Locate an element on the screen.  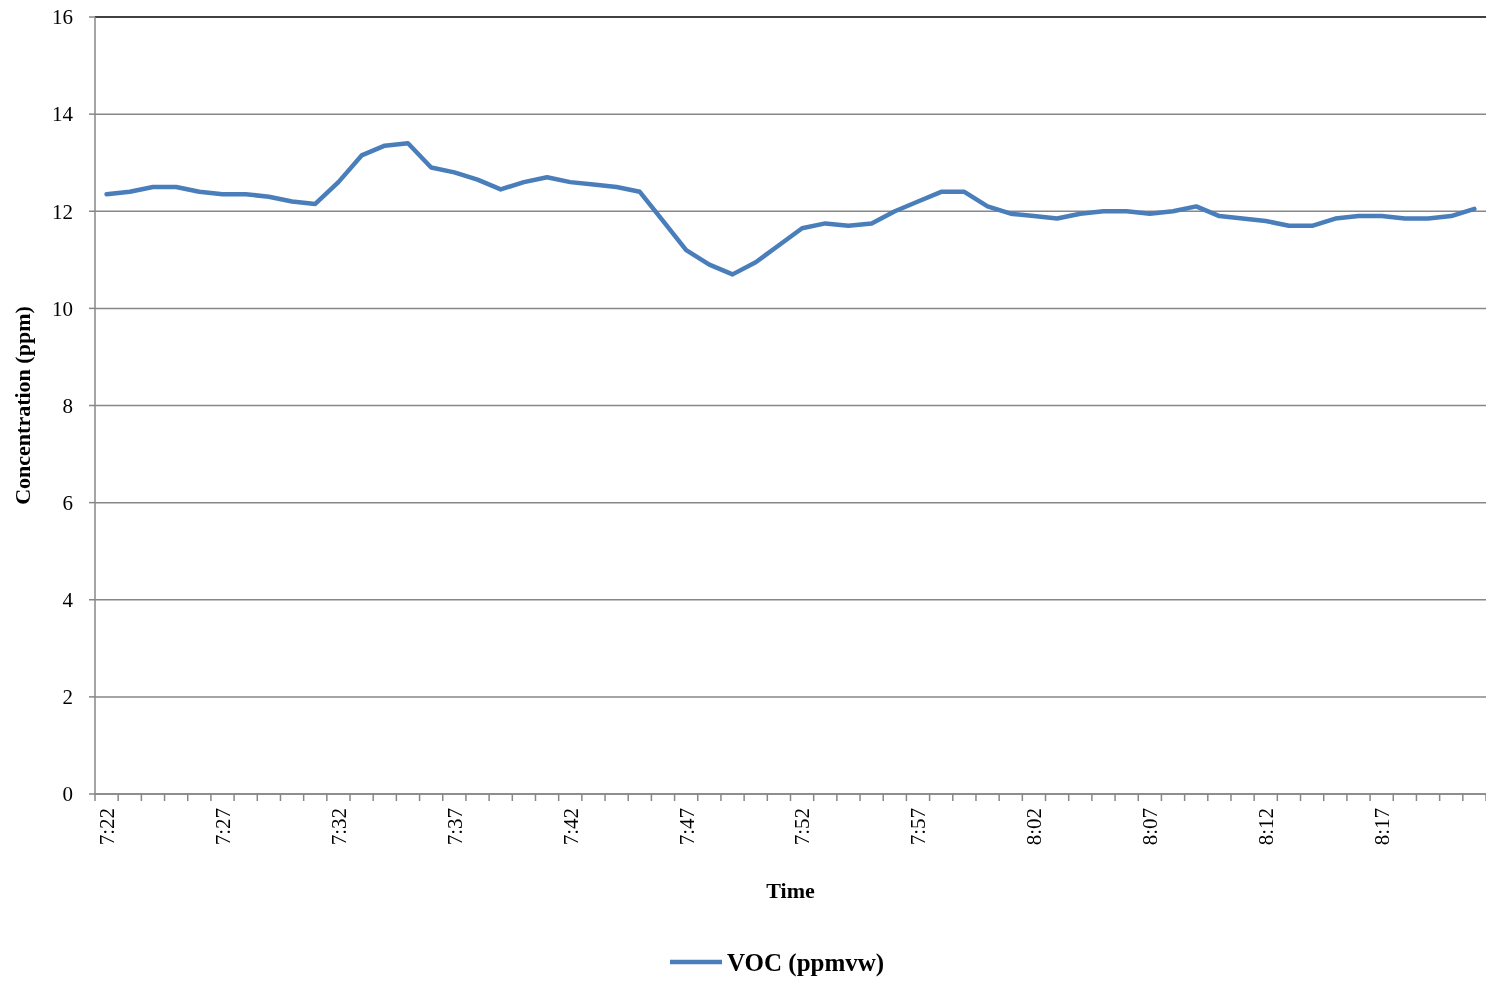
y-tick-label: 14 is located at coordinates (63, 114).